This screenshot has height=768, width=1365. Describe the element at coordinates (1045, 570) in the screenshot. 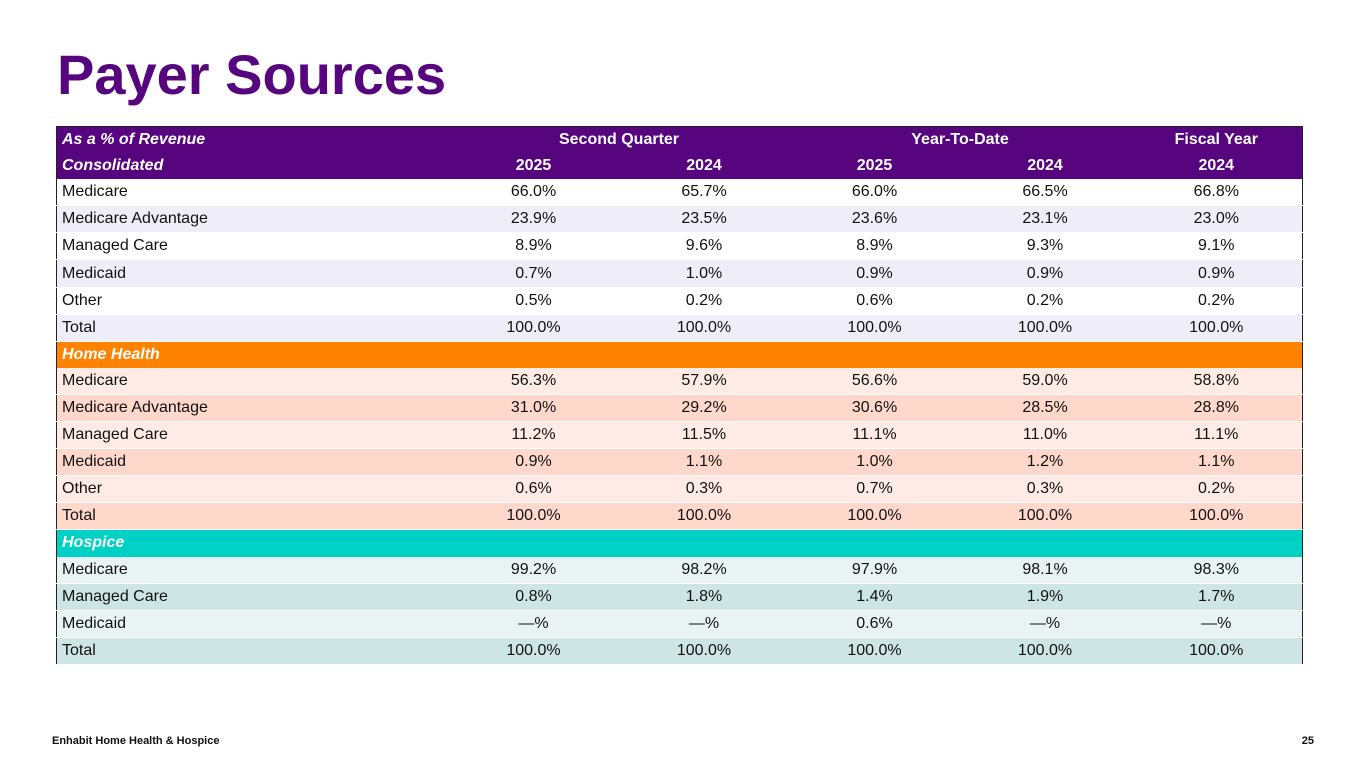

I see `value-cell: 98.1%` at that location.